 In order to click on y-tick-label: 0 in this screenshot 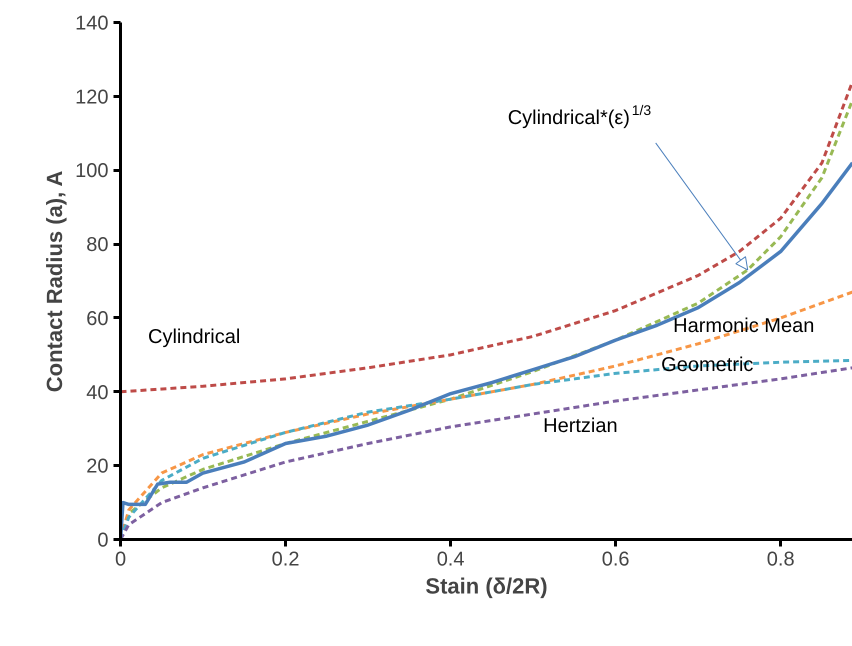, I will do `click(102, 541)`.